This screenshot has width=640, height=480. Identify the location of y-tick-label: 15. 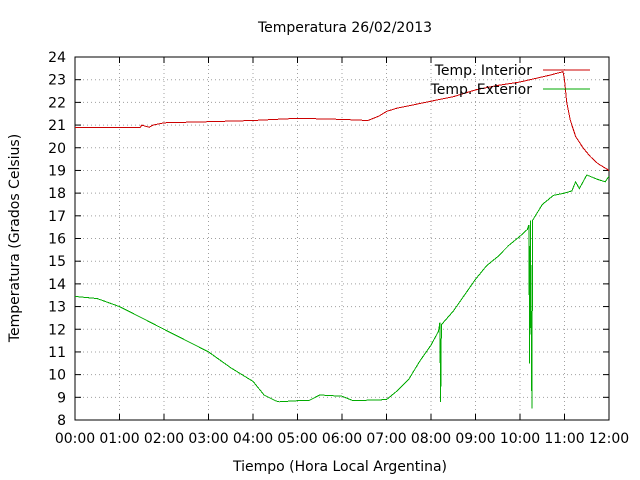
(57, 262).